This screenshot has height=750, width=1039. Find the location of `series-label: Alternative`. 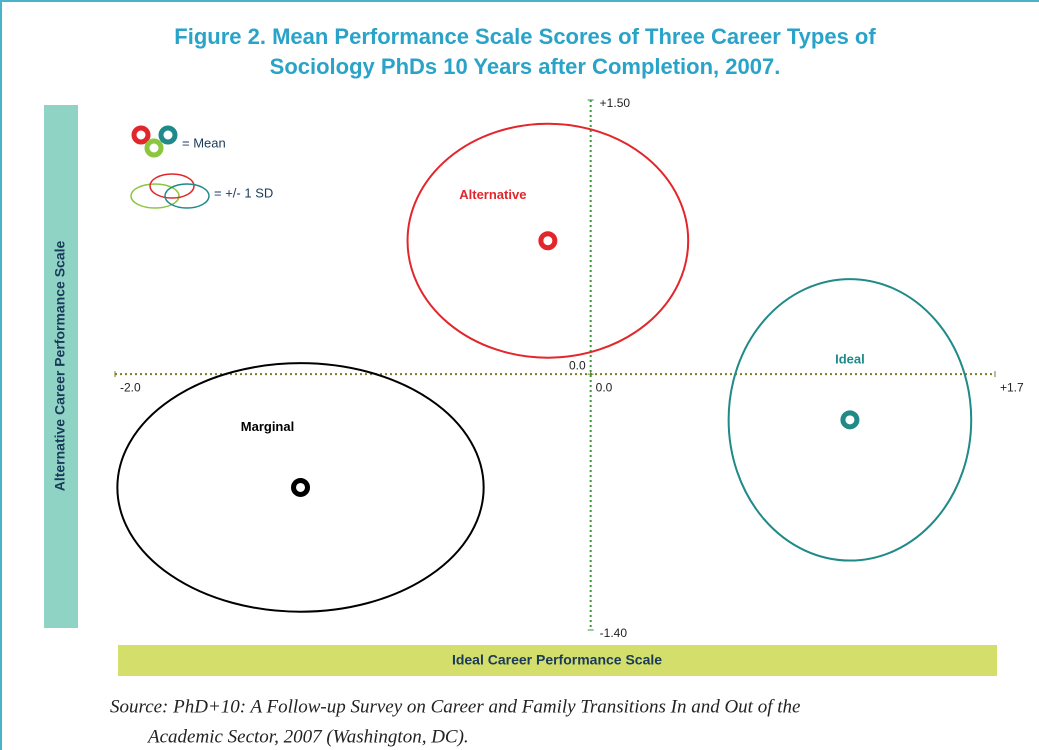

series-label: Alternative is located at coordinates (492, 194).